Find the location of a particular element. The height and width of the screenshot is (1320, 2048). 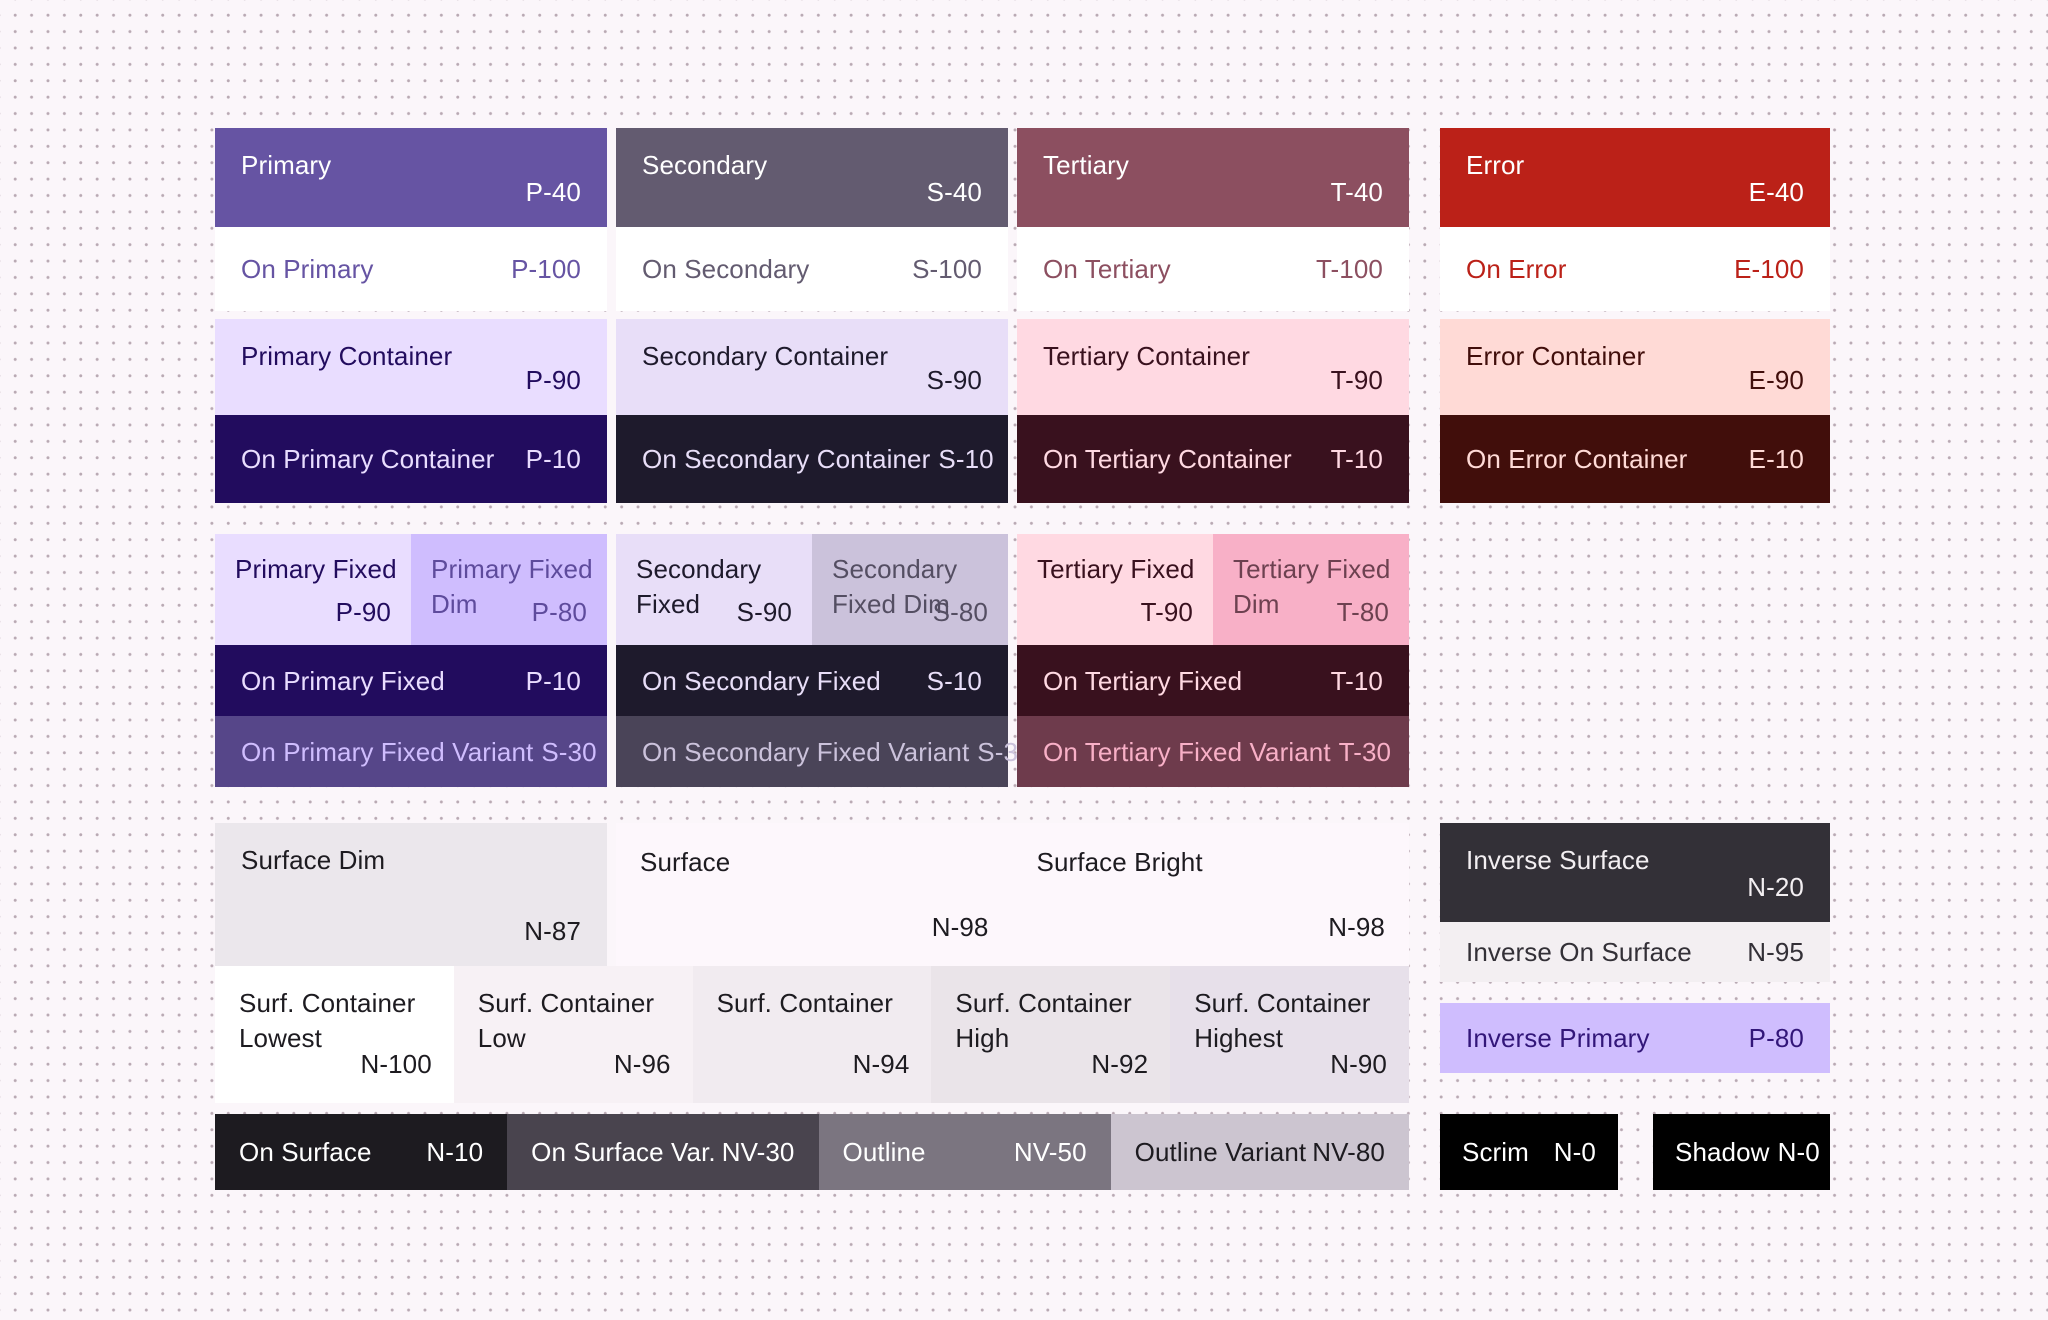

swatch-label: Outline Variant is located at coordinates (1220, 1152).